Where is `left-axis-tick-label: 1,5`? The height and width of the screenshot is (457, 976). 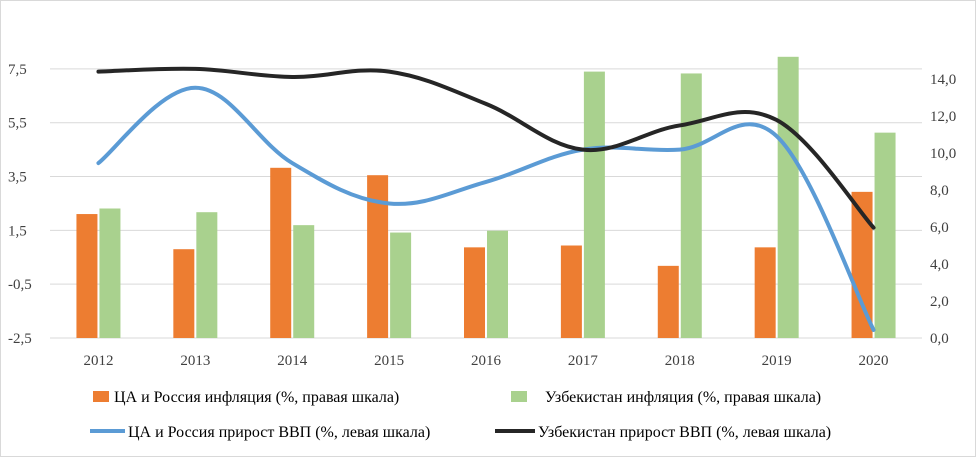
left-axis-tick-label: 1,5 is located at coordinates (17, 231).